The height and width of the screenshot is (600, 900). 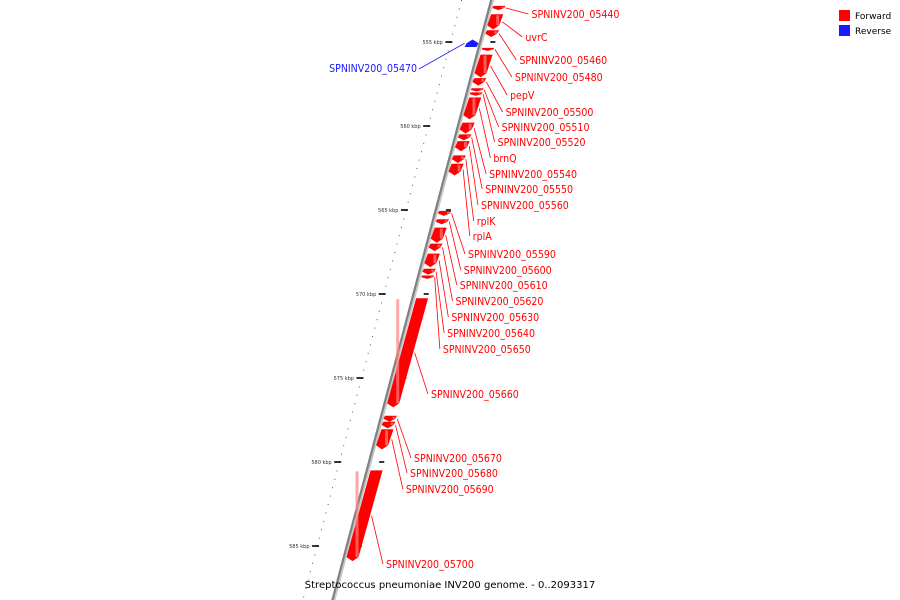 I want to click on gene-label: SPNINV200_05440, so click(x=576, y=15).